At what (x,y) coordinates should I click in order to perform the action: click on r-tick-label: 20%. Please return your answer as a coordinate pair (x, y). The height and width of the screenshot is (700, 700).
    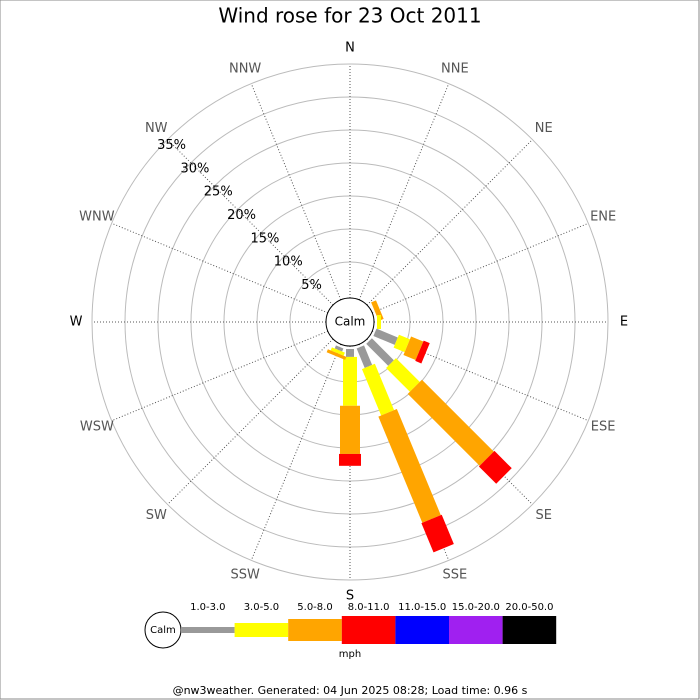
    Looking at the image, I should click on (241, 215).